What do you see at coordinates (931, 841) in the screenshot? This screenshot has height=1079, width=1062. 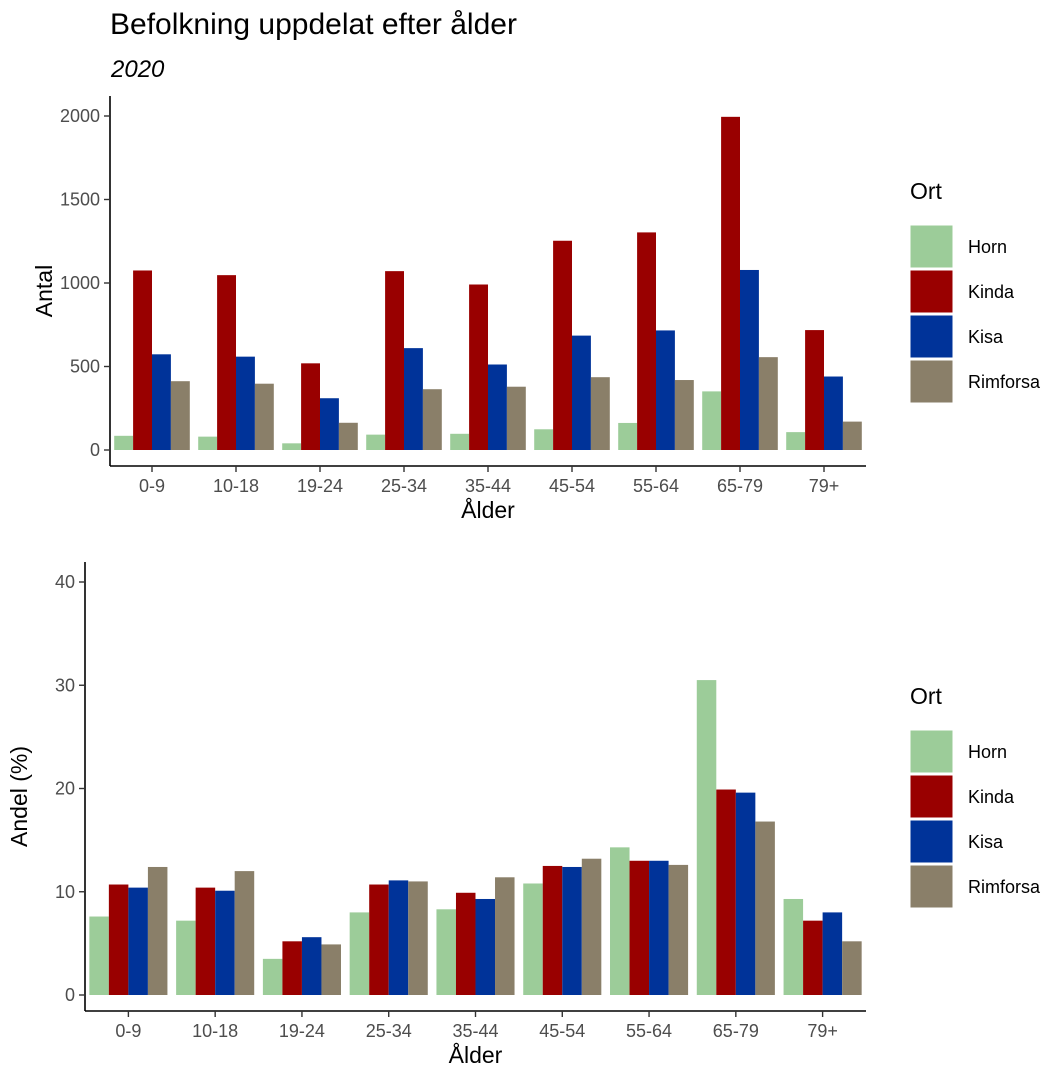 I see `legend-key-kisa` at bounding box center [931, 841].